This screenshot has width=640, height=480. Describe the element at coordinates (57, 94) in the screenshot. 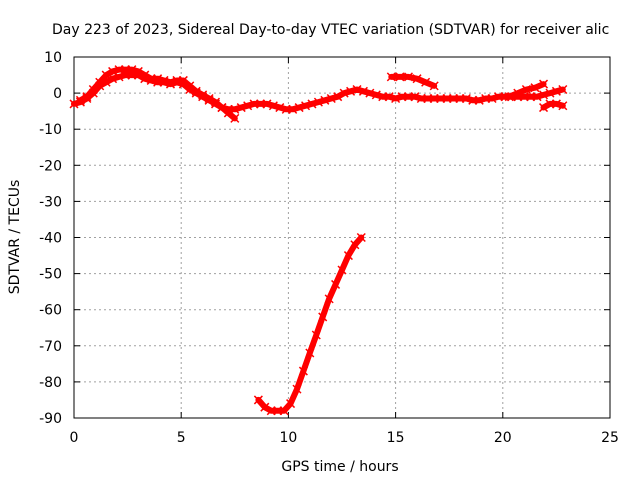

I see `y-tick-label: 0` at that location.